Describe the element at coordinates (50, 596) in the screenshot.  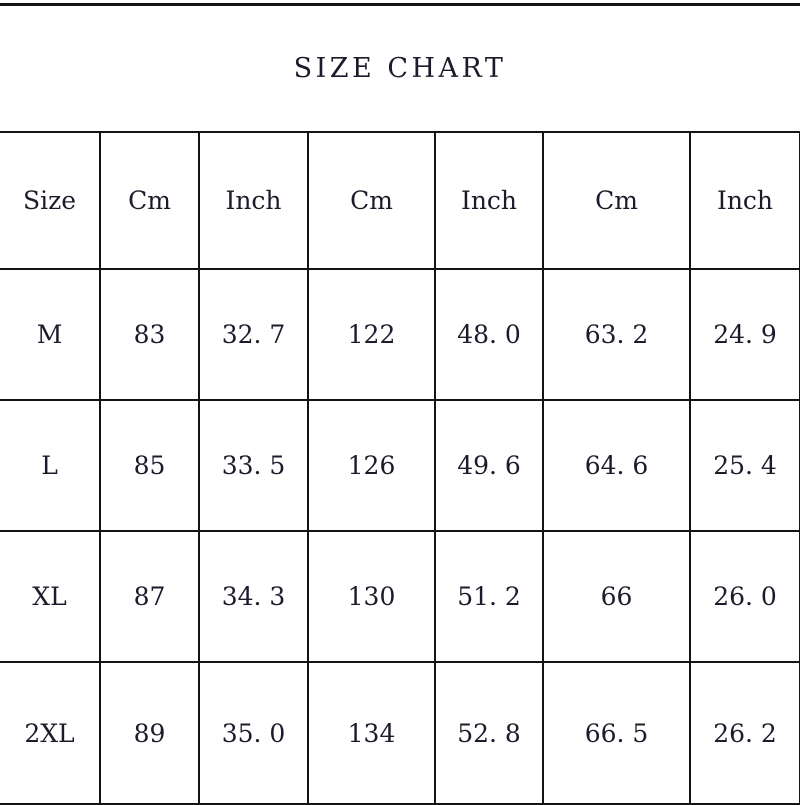
I see `cell-size: XL` at that location.